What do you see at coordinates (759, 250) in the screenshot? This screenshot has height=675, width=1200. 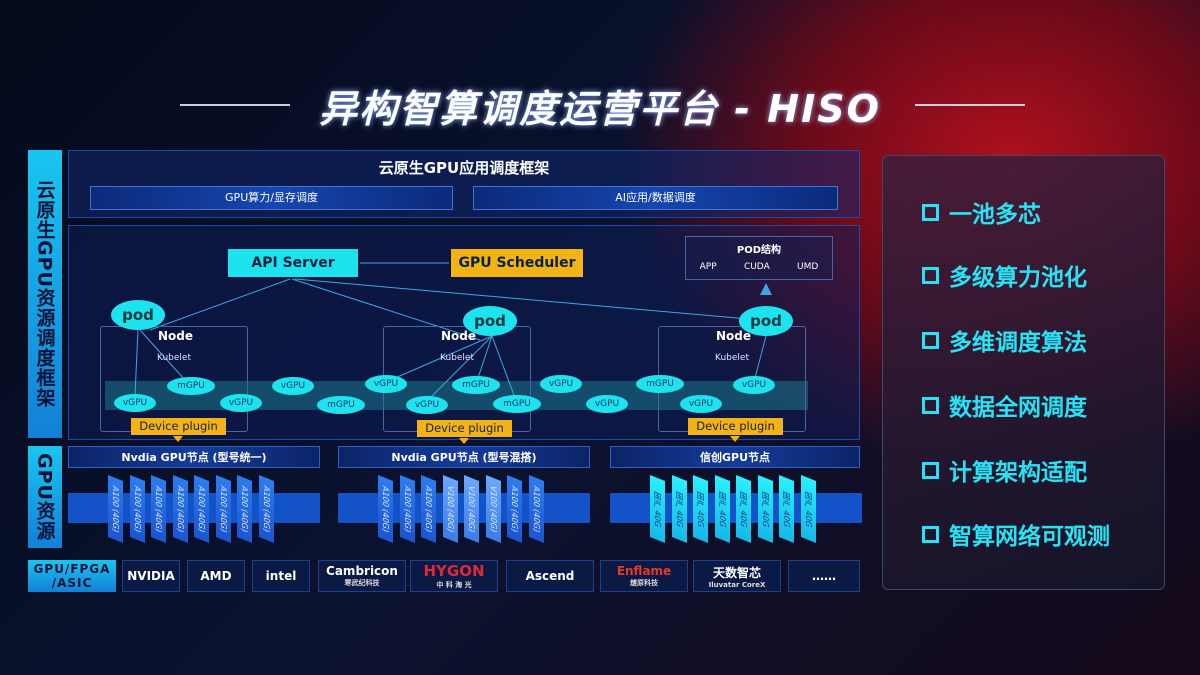 I see `pod-structure-title: POD结构` at bounding box center [759, 250].